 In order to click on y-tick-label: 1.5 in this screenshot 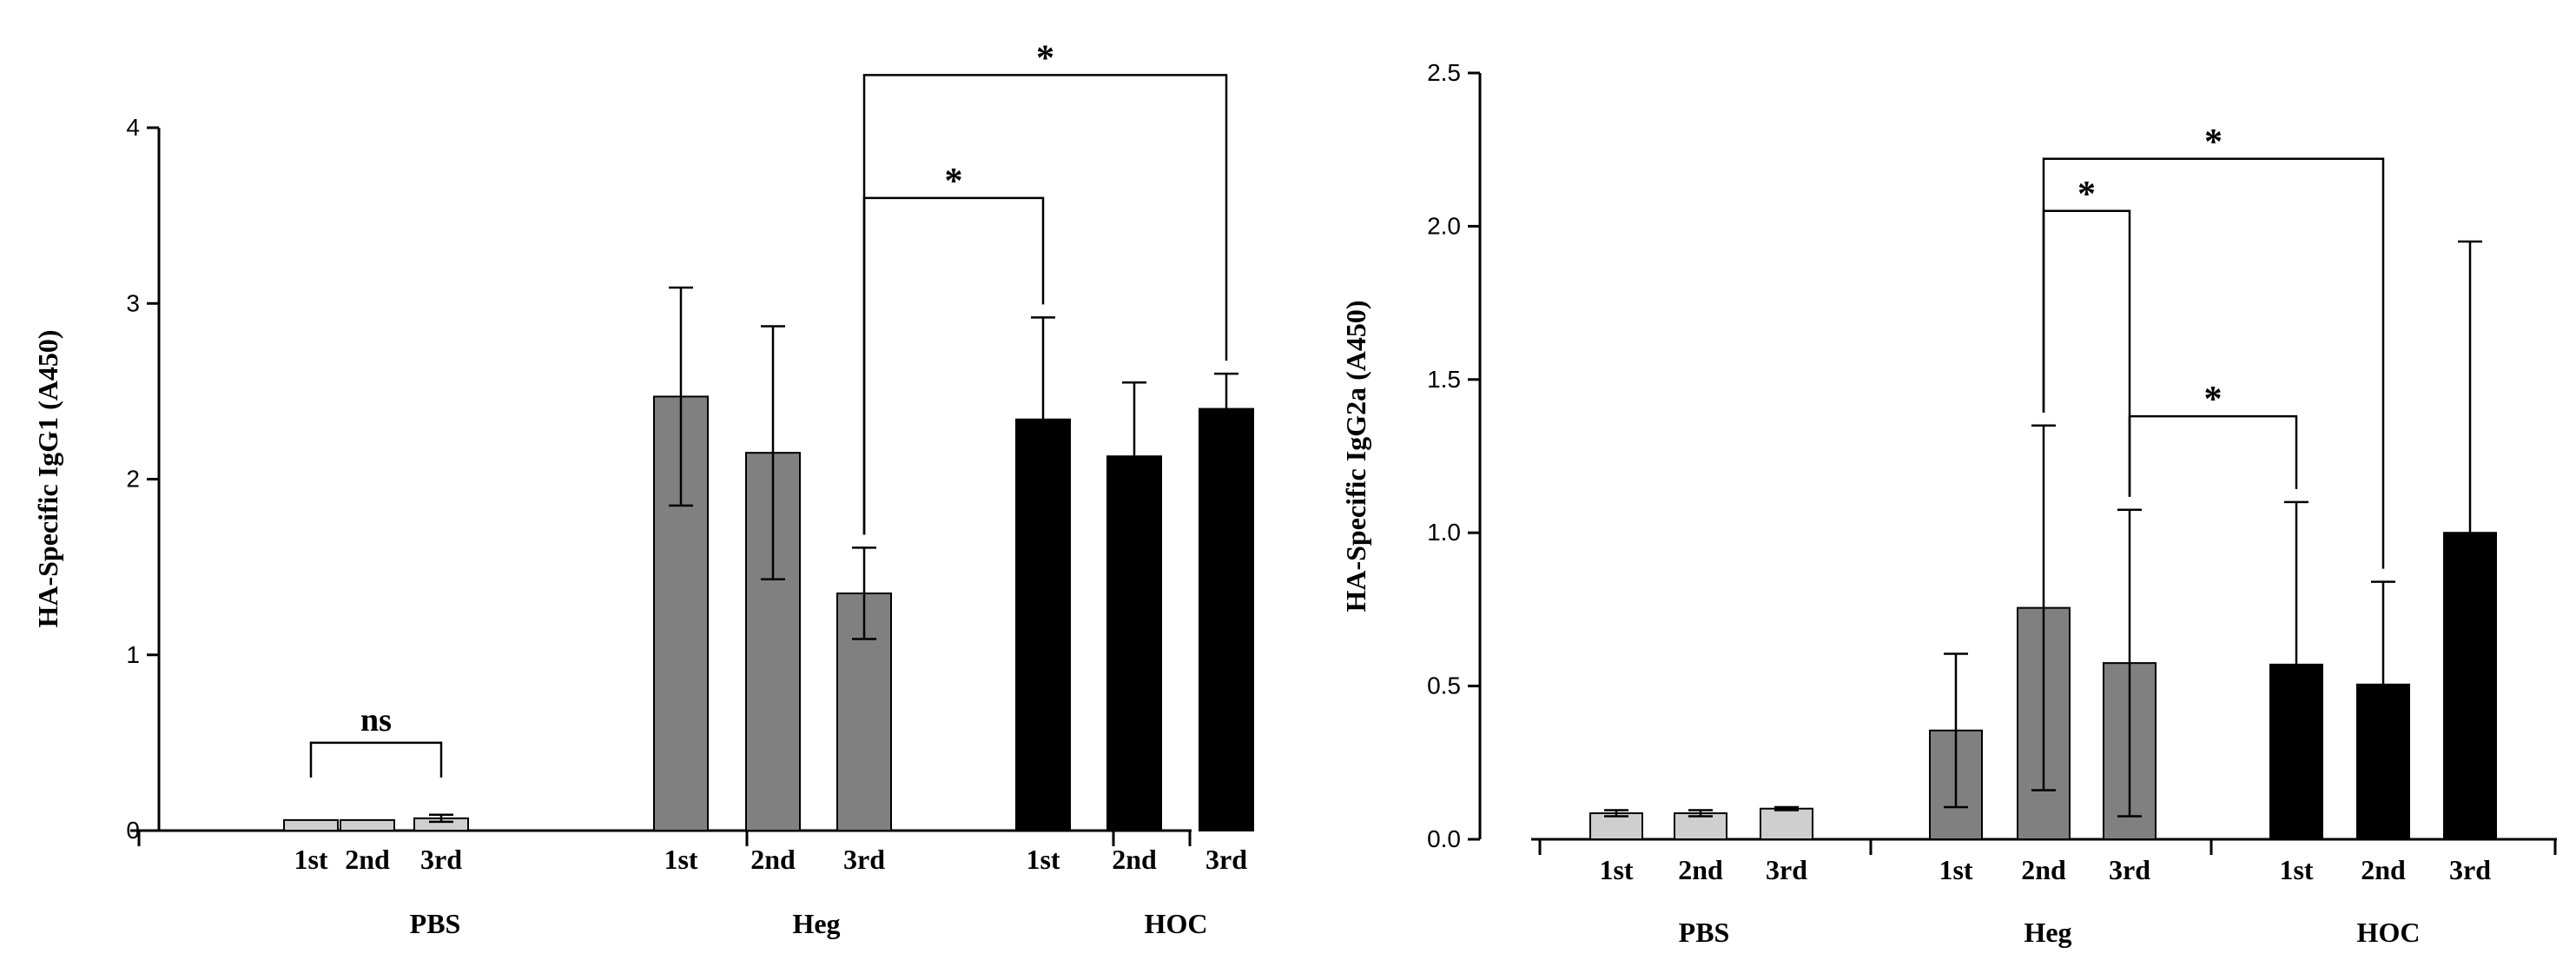, I will do `click(1444, 379)`.